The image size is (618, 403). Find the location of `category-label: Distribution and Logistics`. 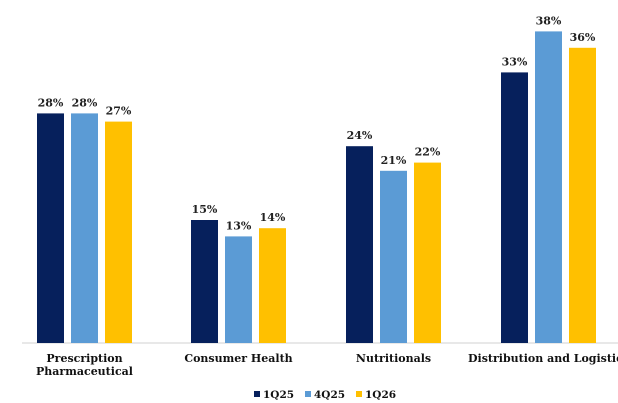

category-label: Distribution and Logistics is located at coordinates (543, 358).